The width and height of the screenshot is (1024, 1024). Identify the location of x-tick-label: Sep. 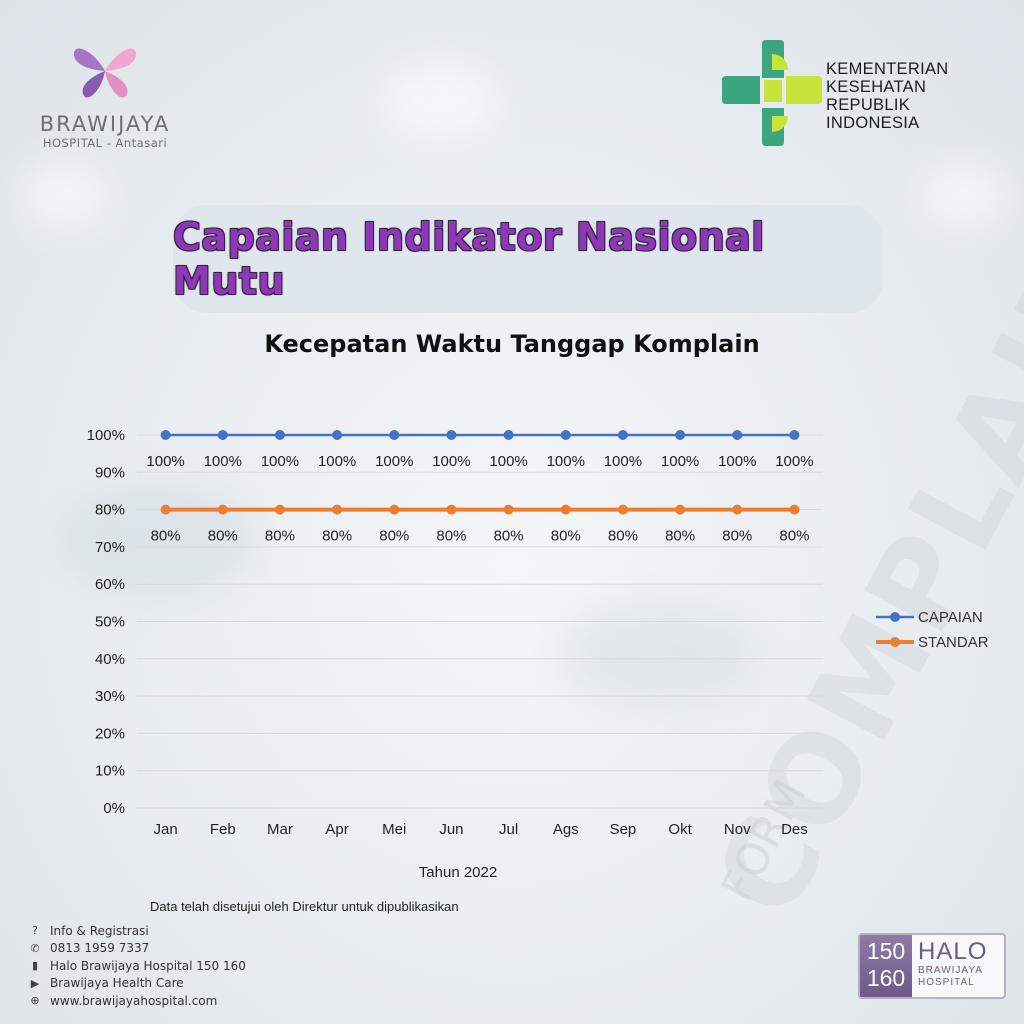
(623, 829).